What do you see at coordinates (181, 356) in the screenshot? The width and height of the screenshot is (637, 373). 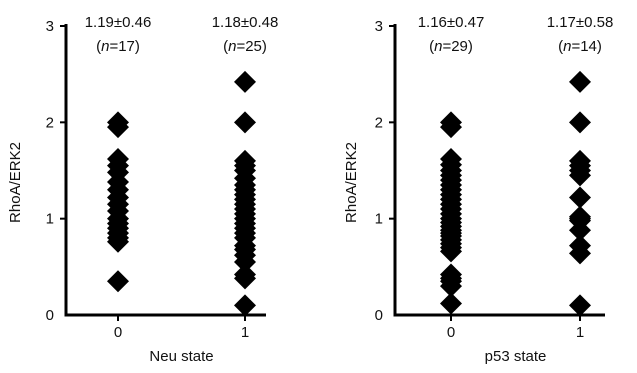 I see `x-axis-label: Neu state` at bounding box center [181, 356].